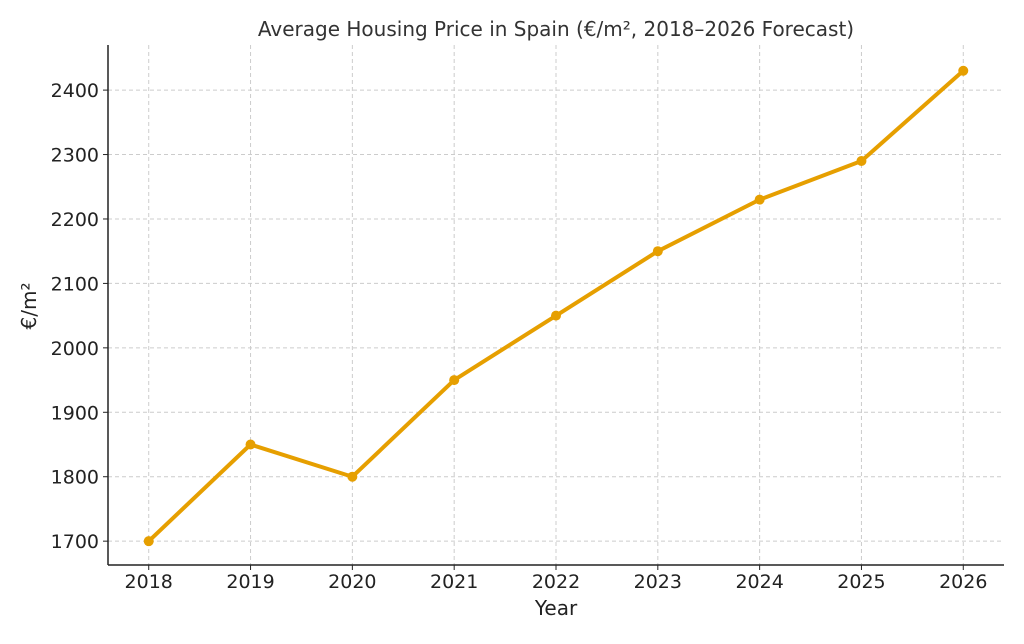 This screenshot has height=644, width=1024. I want to click on data-point-2026, so click(963, 70).